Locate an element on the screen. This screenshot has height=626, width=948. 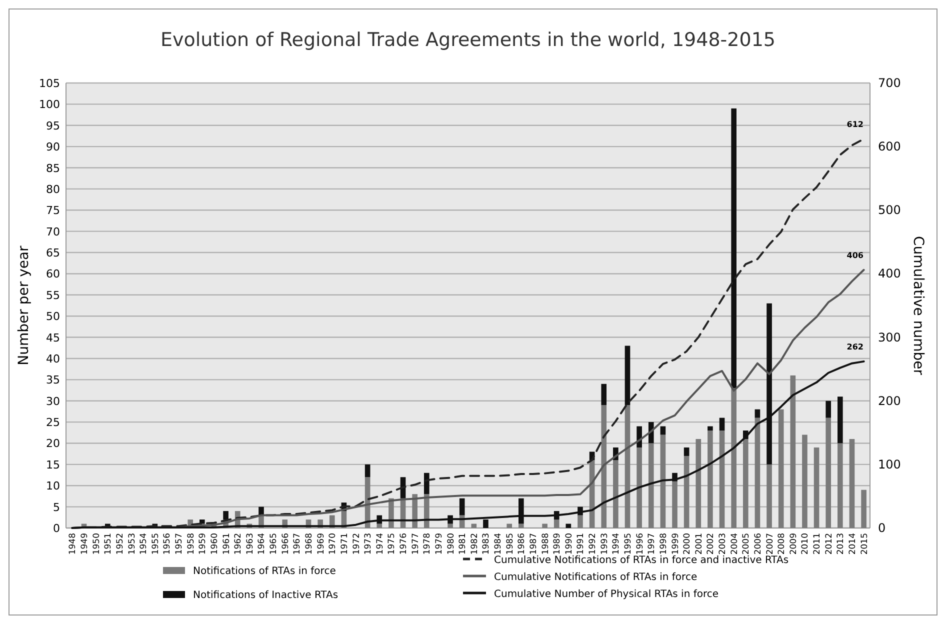
y-tick-label: 100 is located at coordinates (49, 105).